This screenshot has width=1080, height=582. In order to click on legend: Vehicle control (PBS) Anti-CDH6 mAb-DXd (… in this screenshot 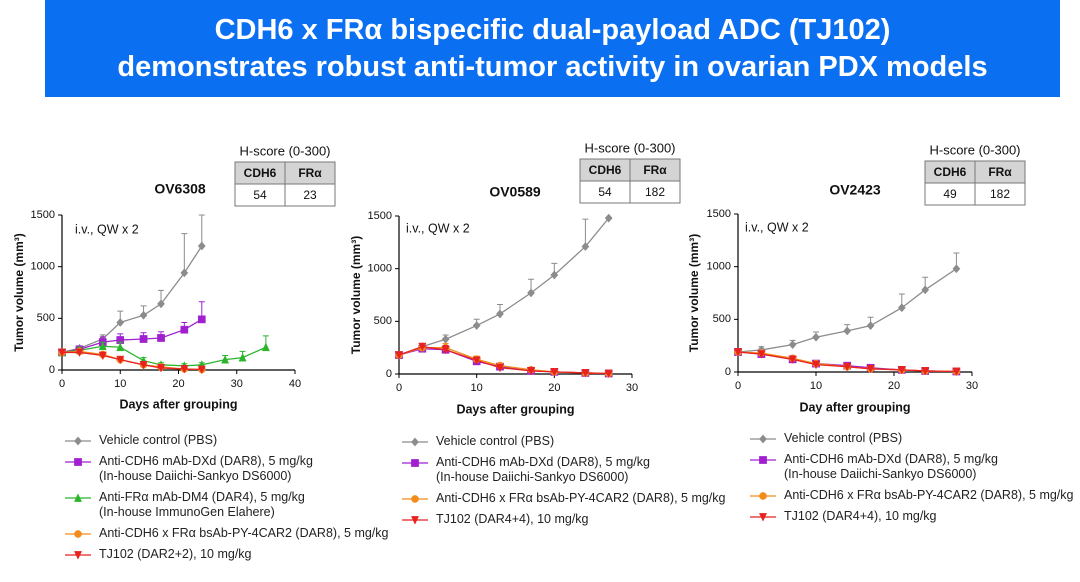, I will do `click(562, 480)`.